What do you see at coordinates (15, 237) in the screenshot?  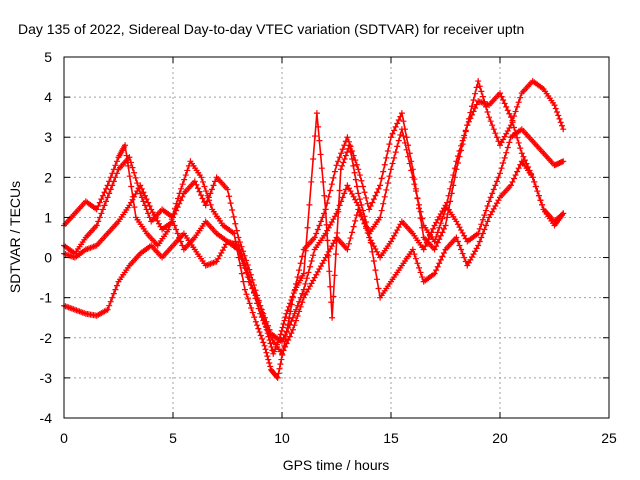 I see `y-axis-label: SDTVAR / TECUs` at bounding box center [15, 237].